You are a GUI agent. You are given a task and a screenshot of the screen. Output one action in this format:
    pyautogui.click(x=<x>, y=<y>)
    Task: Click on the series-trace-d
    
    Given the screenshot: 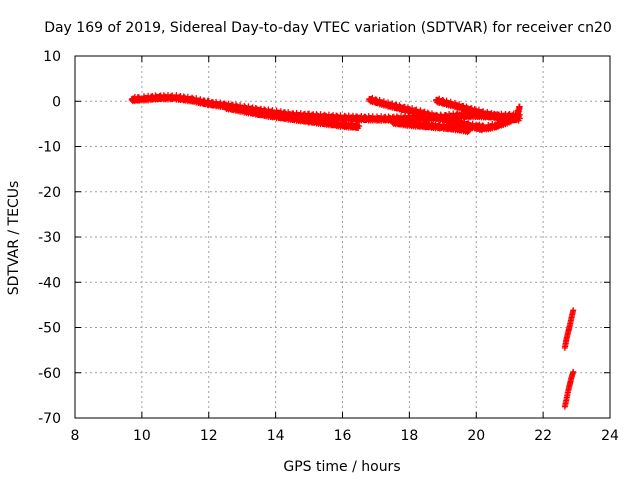 What is the action you would take?
    pyautogui.click(x=431, y=126)
    